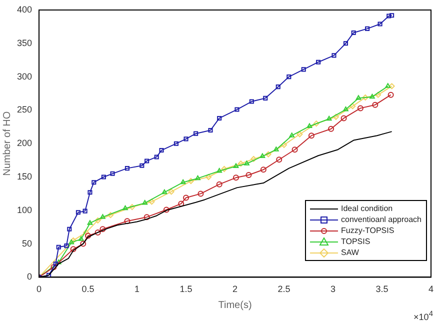 This screenshot has width=439, height=324. Describe the element at coordinates (382, 289) in the screenshot. I see `x-tick-label: 3.5` at that location.